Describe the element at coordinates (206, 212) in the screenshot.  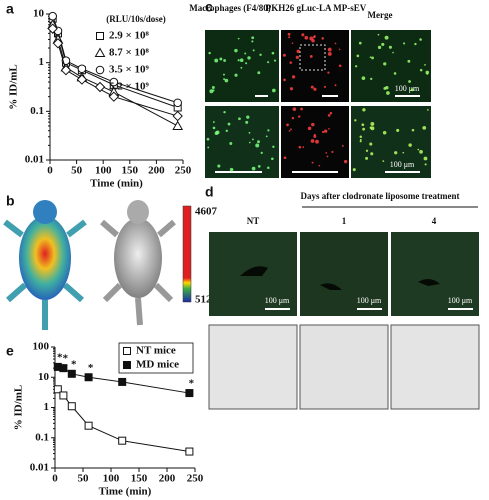
I see `colorbar-max: 4607` at that location.